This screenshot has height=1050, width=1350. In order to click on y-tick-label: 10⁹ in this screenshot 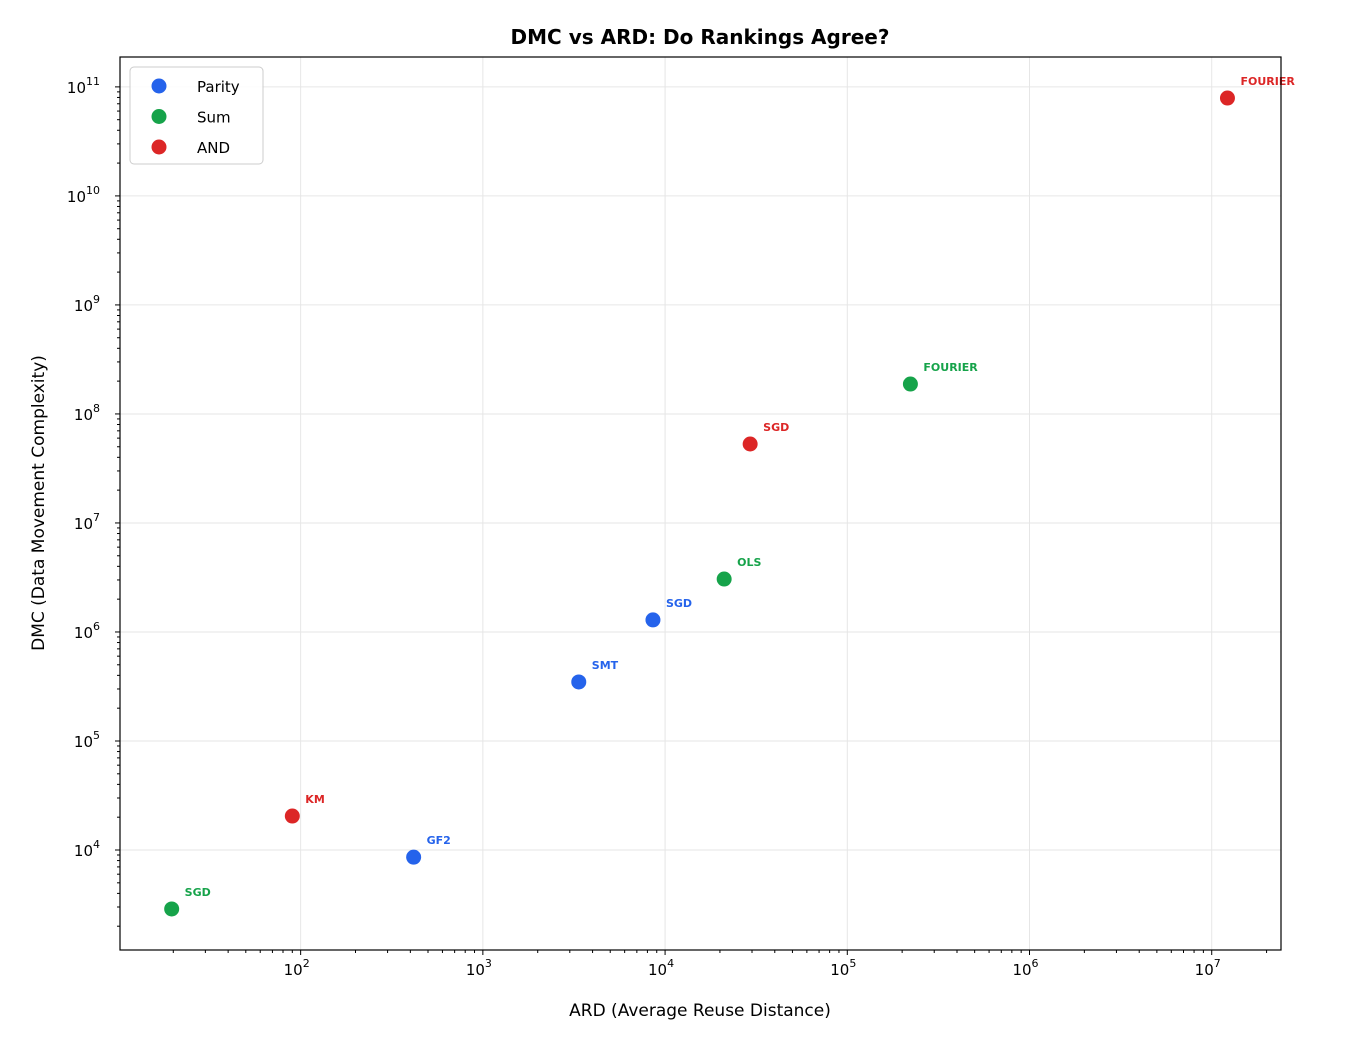, I will do `click(87, 304)`.